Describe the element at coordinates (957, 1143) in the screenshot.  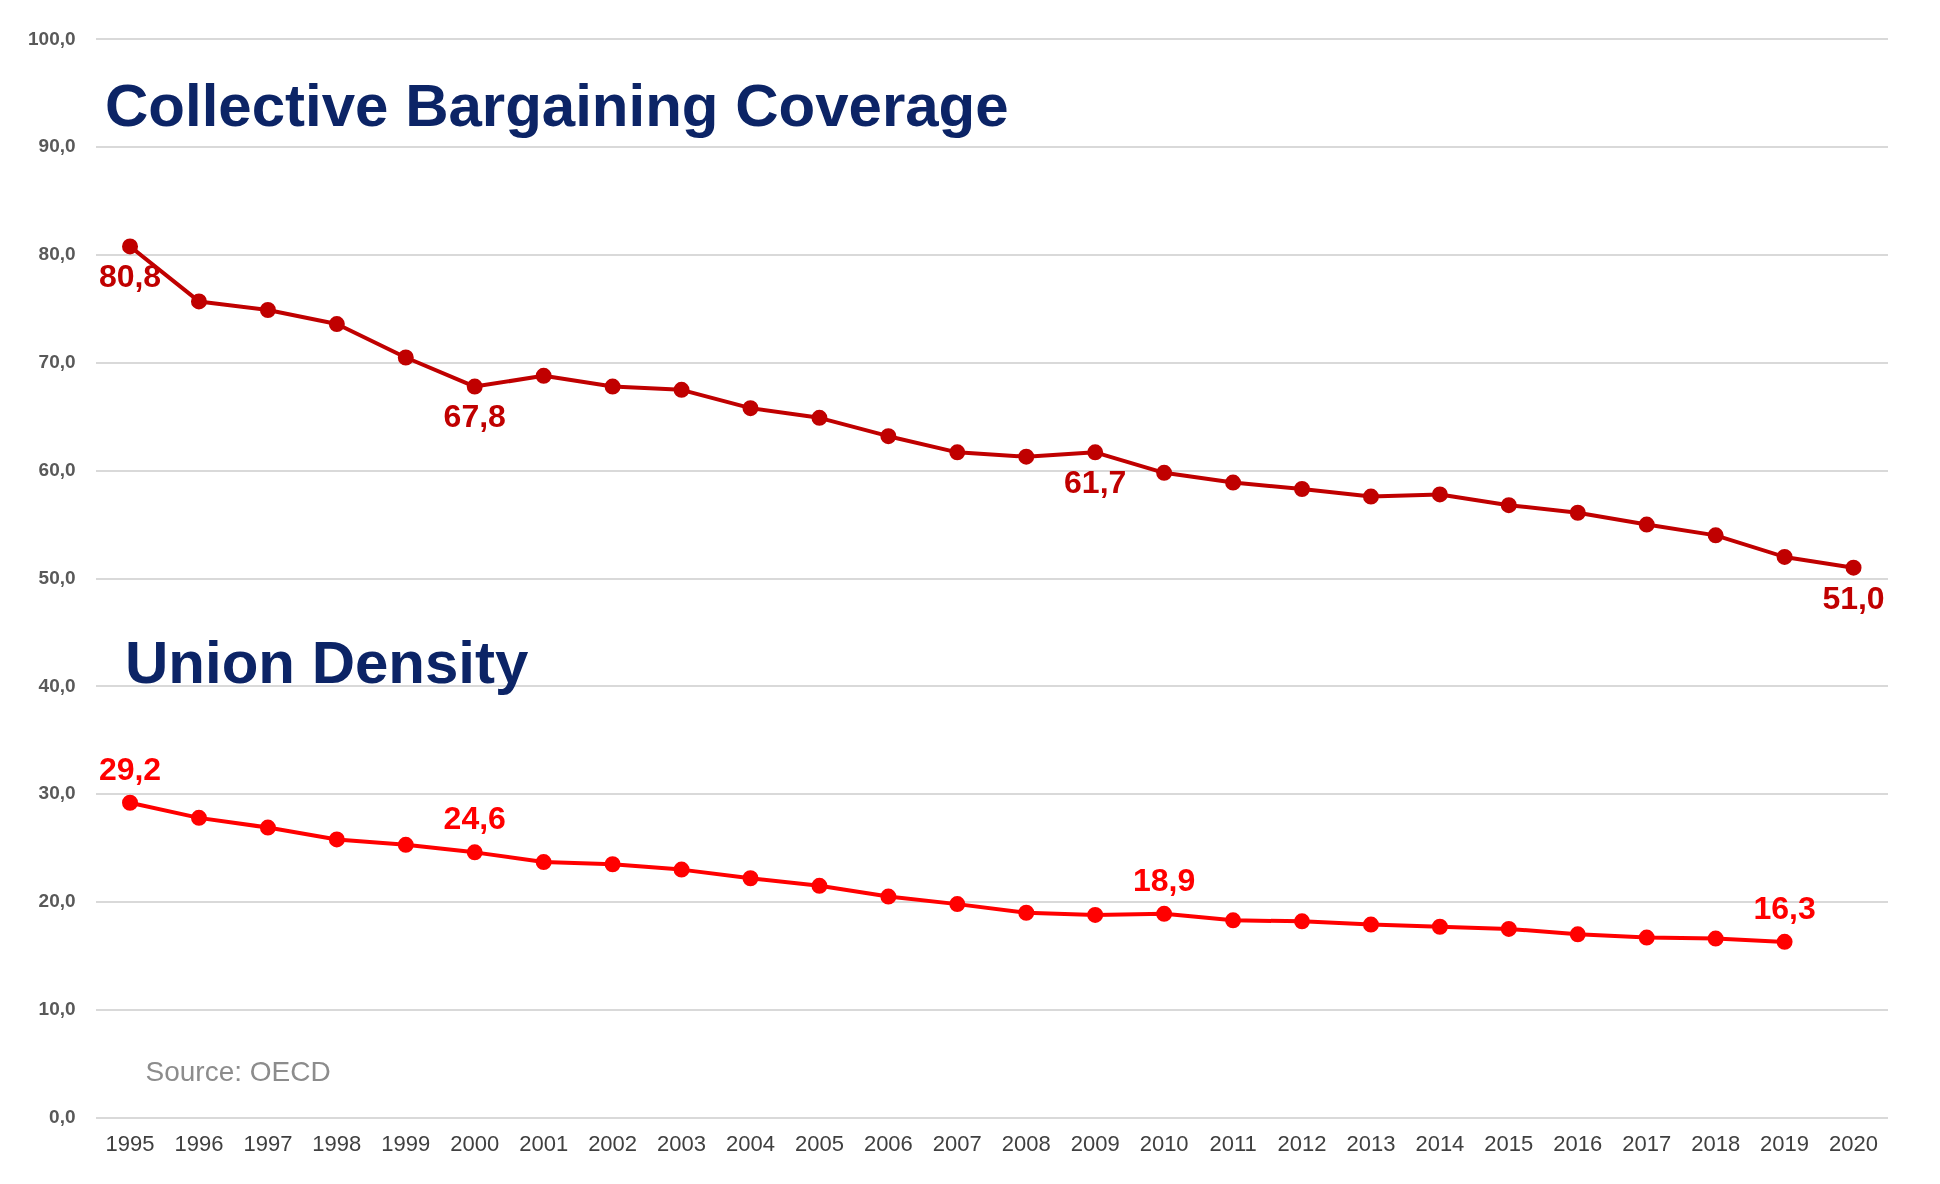
I see `x-tick-label: 2007` at that location.